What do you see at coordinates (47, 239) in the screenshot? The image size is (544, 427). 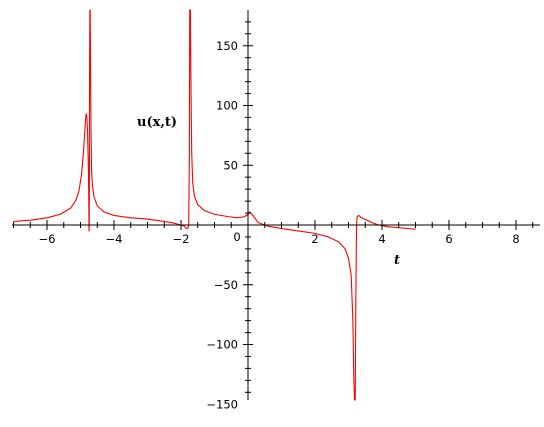 I see `x-tick-label: −6` at bounding box center [47, 239].